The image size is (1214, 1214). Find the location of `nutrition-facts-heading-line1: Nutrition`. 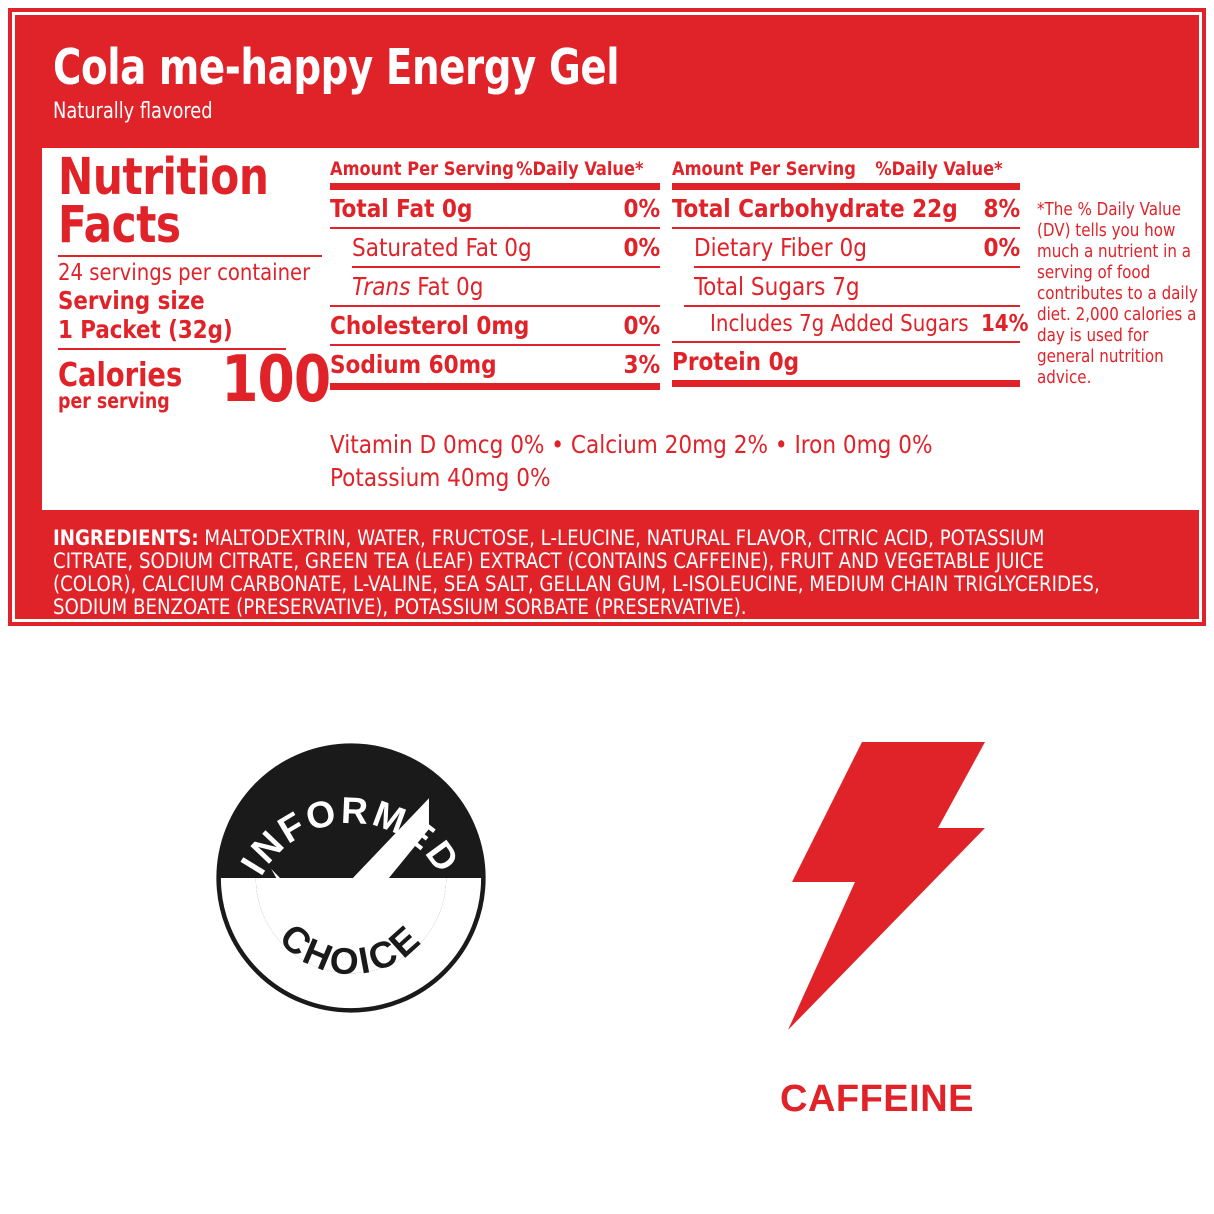

nutrition-facts-heading-line1: Nutrition is located at coordinates (163, 177).